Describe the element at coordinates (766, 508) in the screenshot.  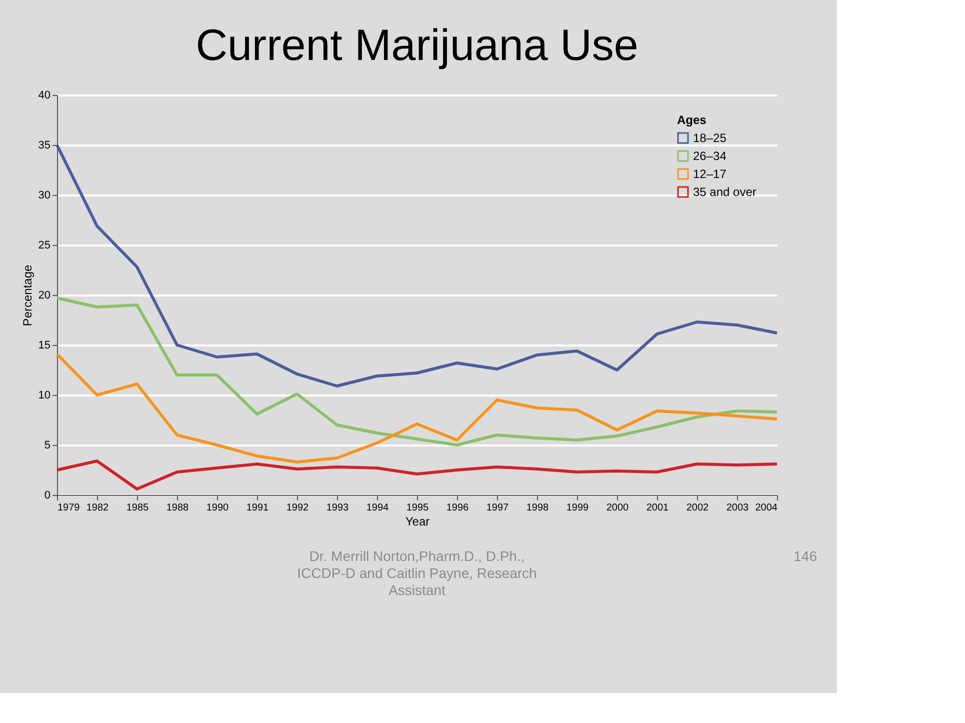
I see `x-tick-label: 2004` at that location.